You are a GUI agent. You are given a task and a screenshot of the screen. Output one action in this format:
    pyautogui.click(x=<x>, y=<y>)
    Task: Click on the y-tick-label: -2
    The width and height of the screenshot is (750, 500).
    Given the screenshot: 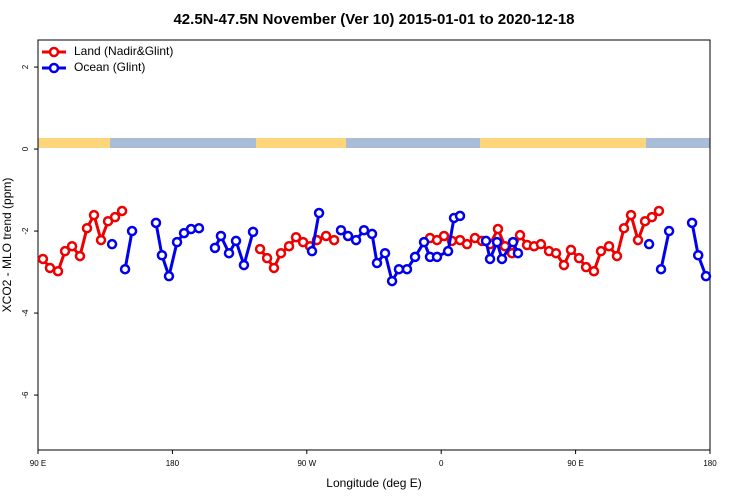 What is the action you would take?
    pyautogui.click(x=25, y=231)
    